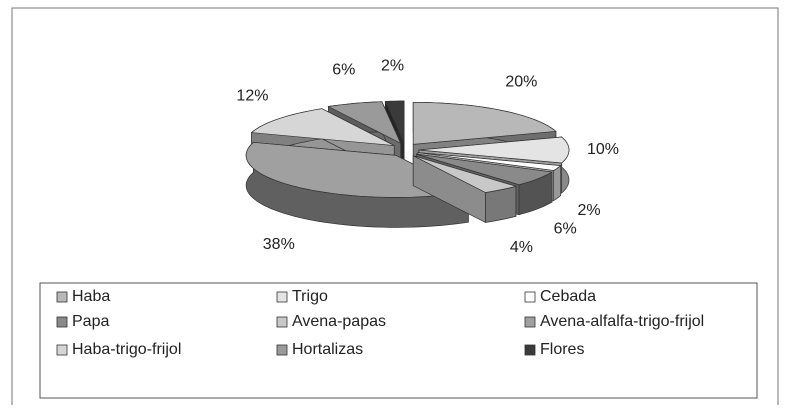 This screenshot has height=410, width=790. I want to click on data-label: 20%, so click(521, 81).